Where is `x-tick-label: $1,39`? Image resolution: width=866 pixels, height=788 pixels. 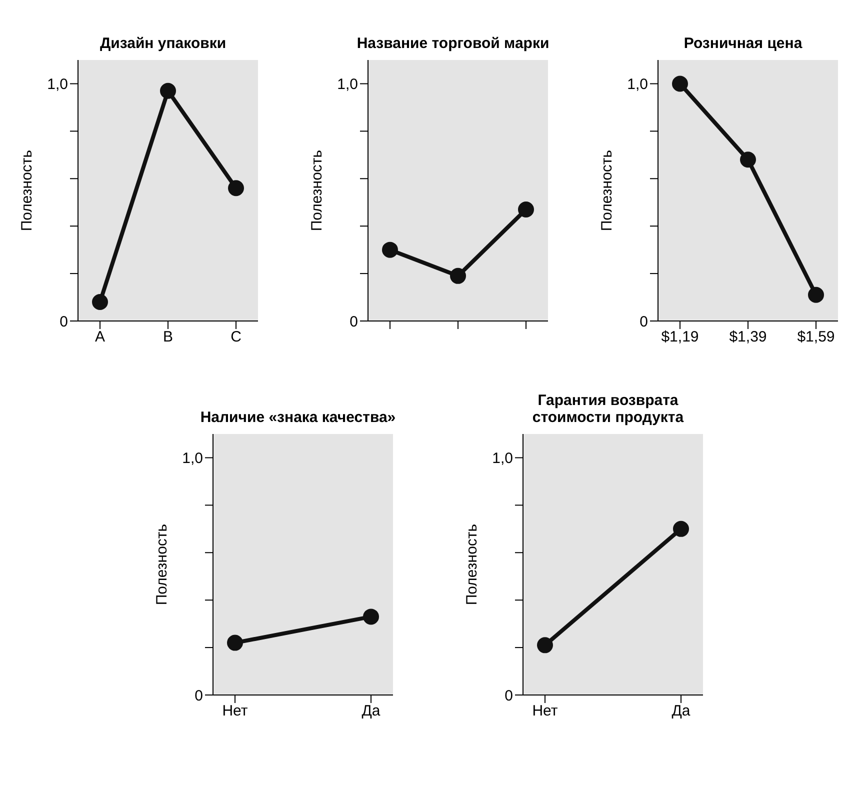
x-tick-label: $1,39 is located at coordinates (748, 337).